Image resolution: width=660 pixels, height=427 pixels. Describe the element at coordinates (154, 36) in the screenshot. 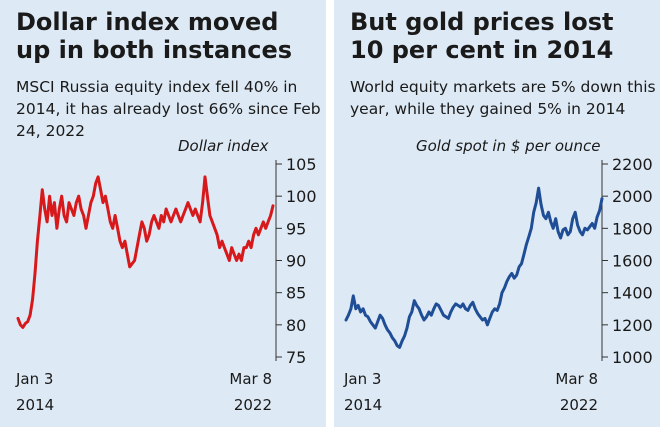

I see `left-panel-title: Dollar index moved up in both instances` at that location.